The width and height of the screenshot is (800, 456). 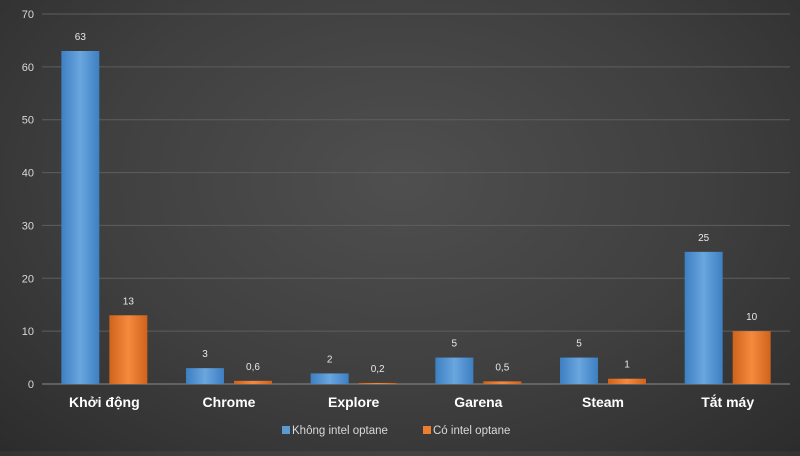 What do you see at coordinates (330, 359) in the screenshot?
I see `data-label: 2` at bounding box center [330, 359].